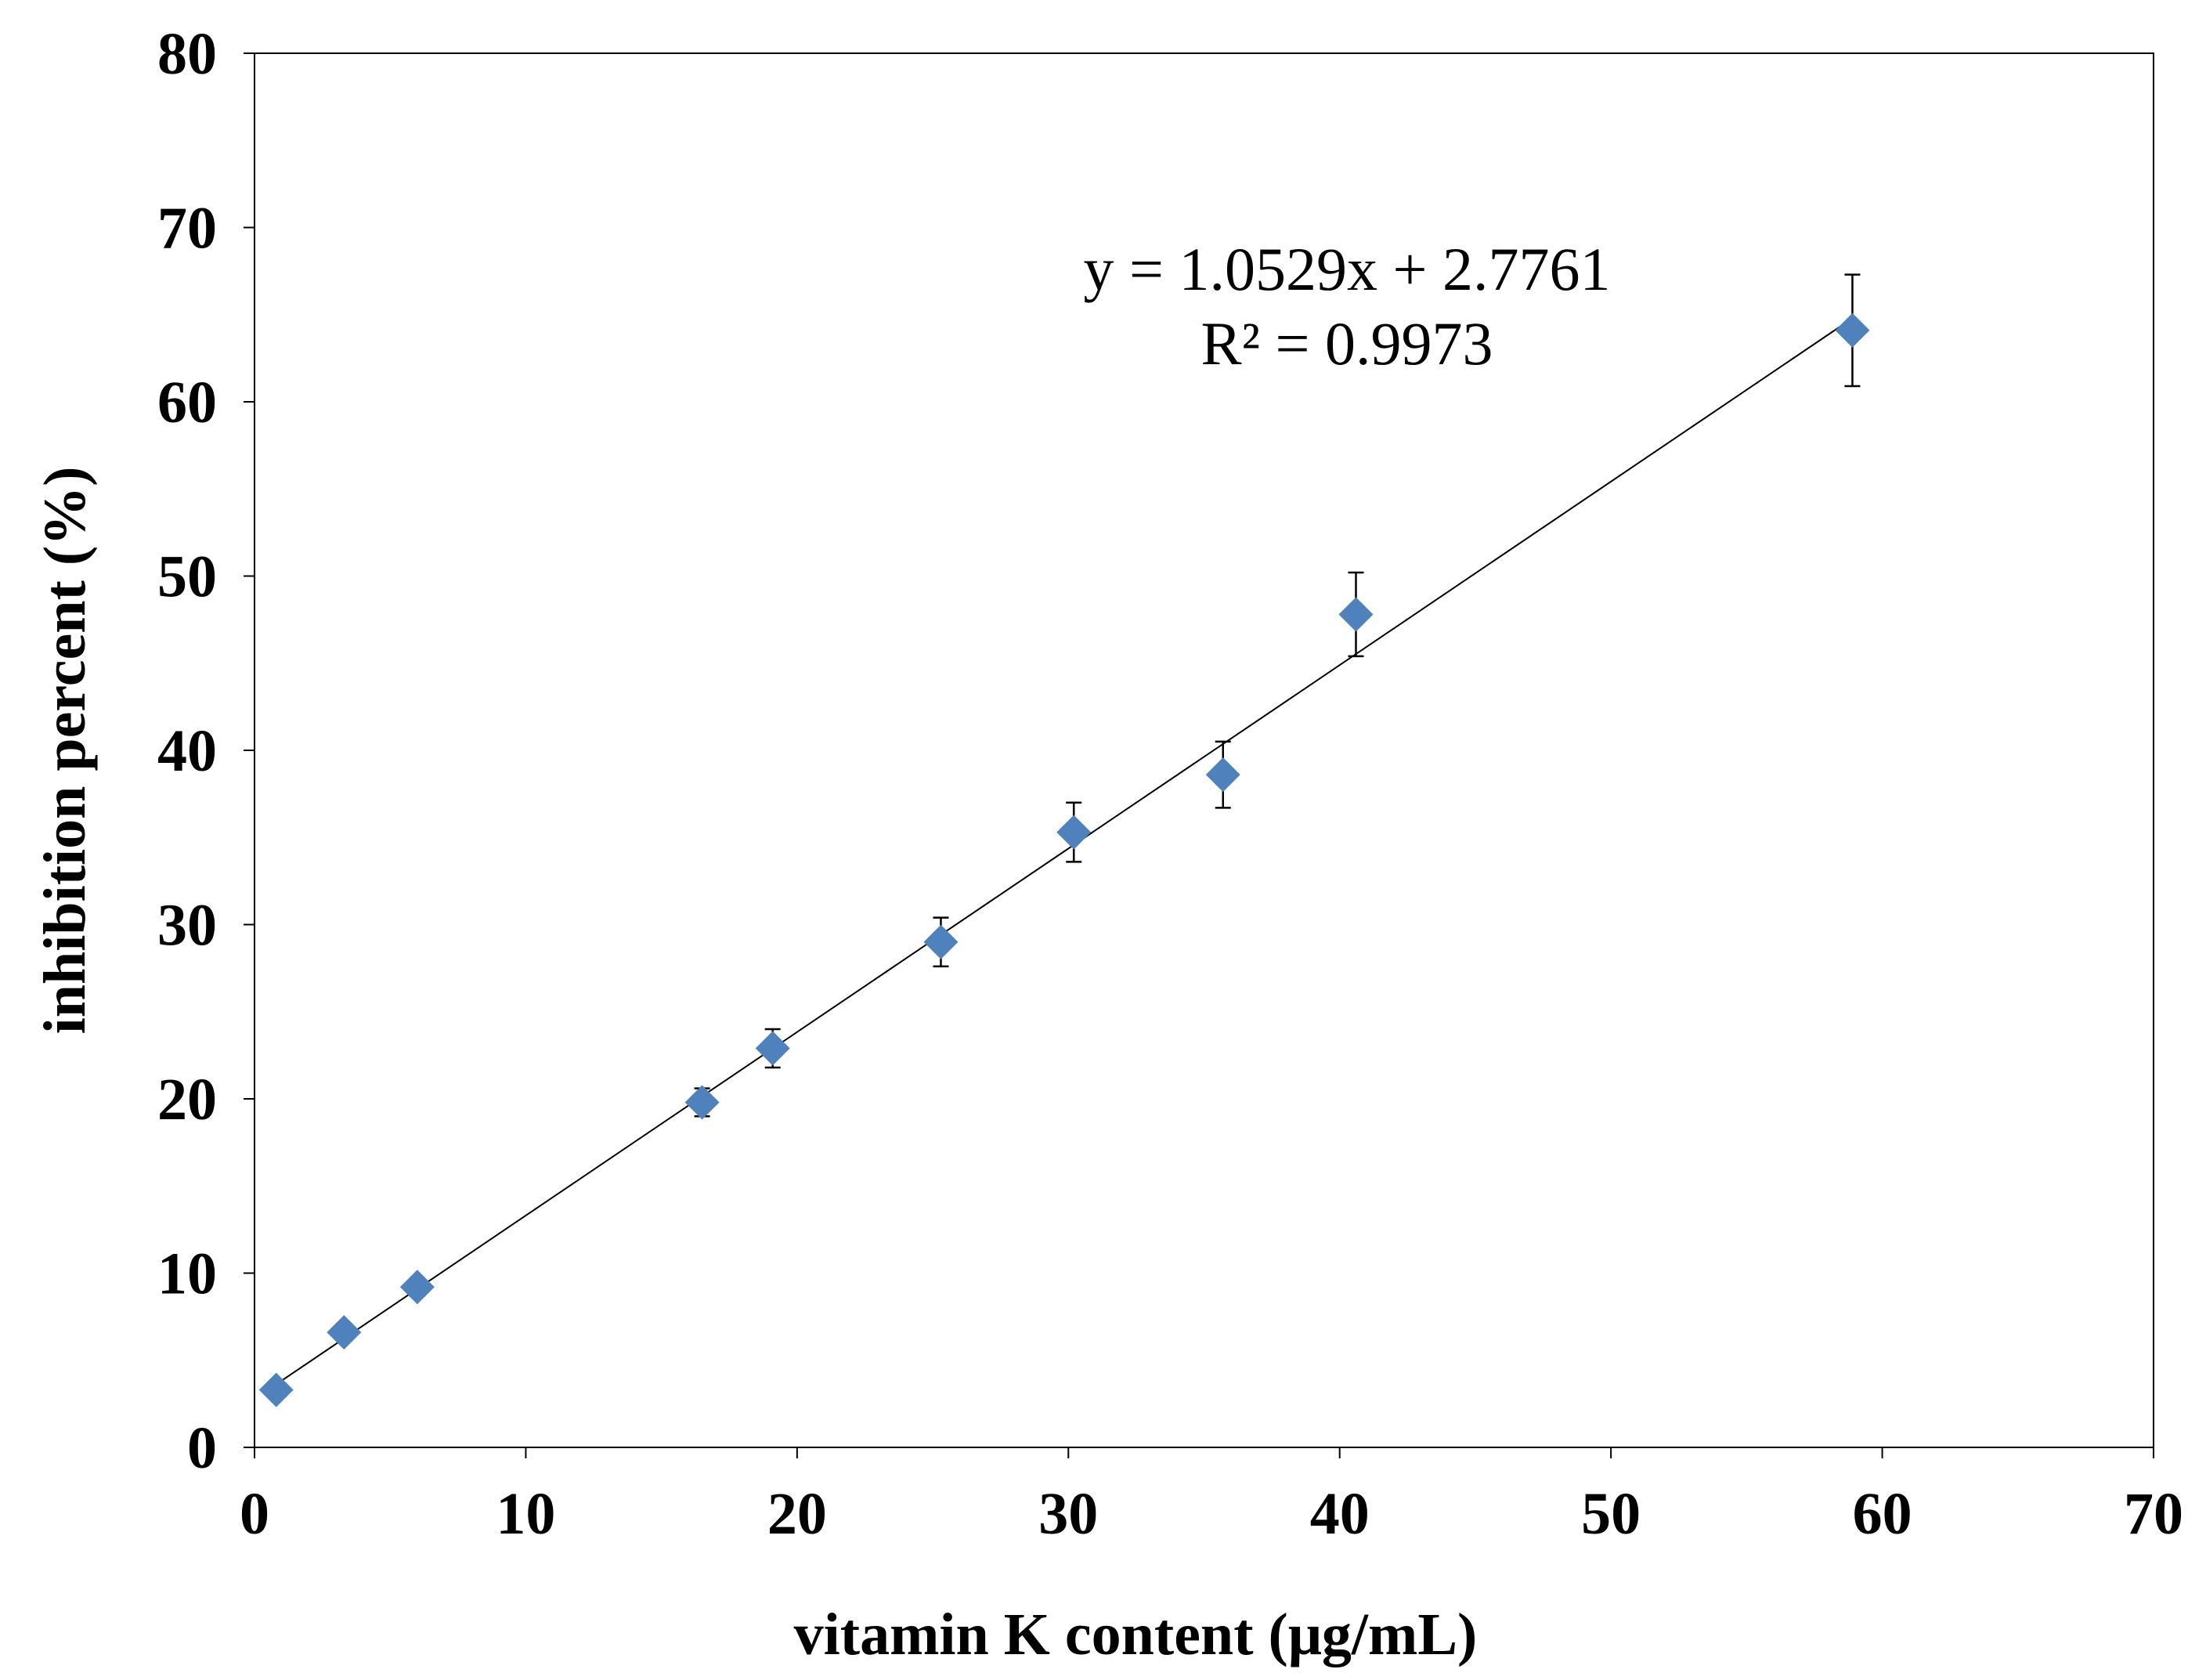 The image size is (2206, 1680). What do you see at coordinates (1212, 1497) in the screenshot?
I see `x-axis-ticks: 0 10 20 30 40 50 60 70` at bounding box center [1212, 1497].